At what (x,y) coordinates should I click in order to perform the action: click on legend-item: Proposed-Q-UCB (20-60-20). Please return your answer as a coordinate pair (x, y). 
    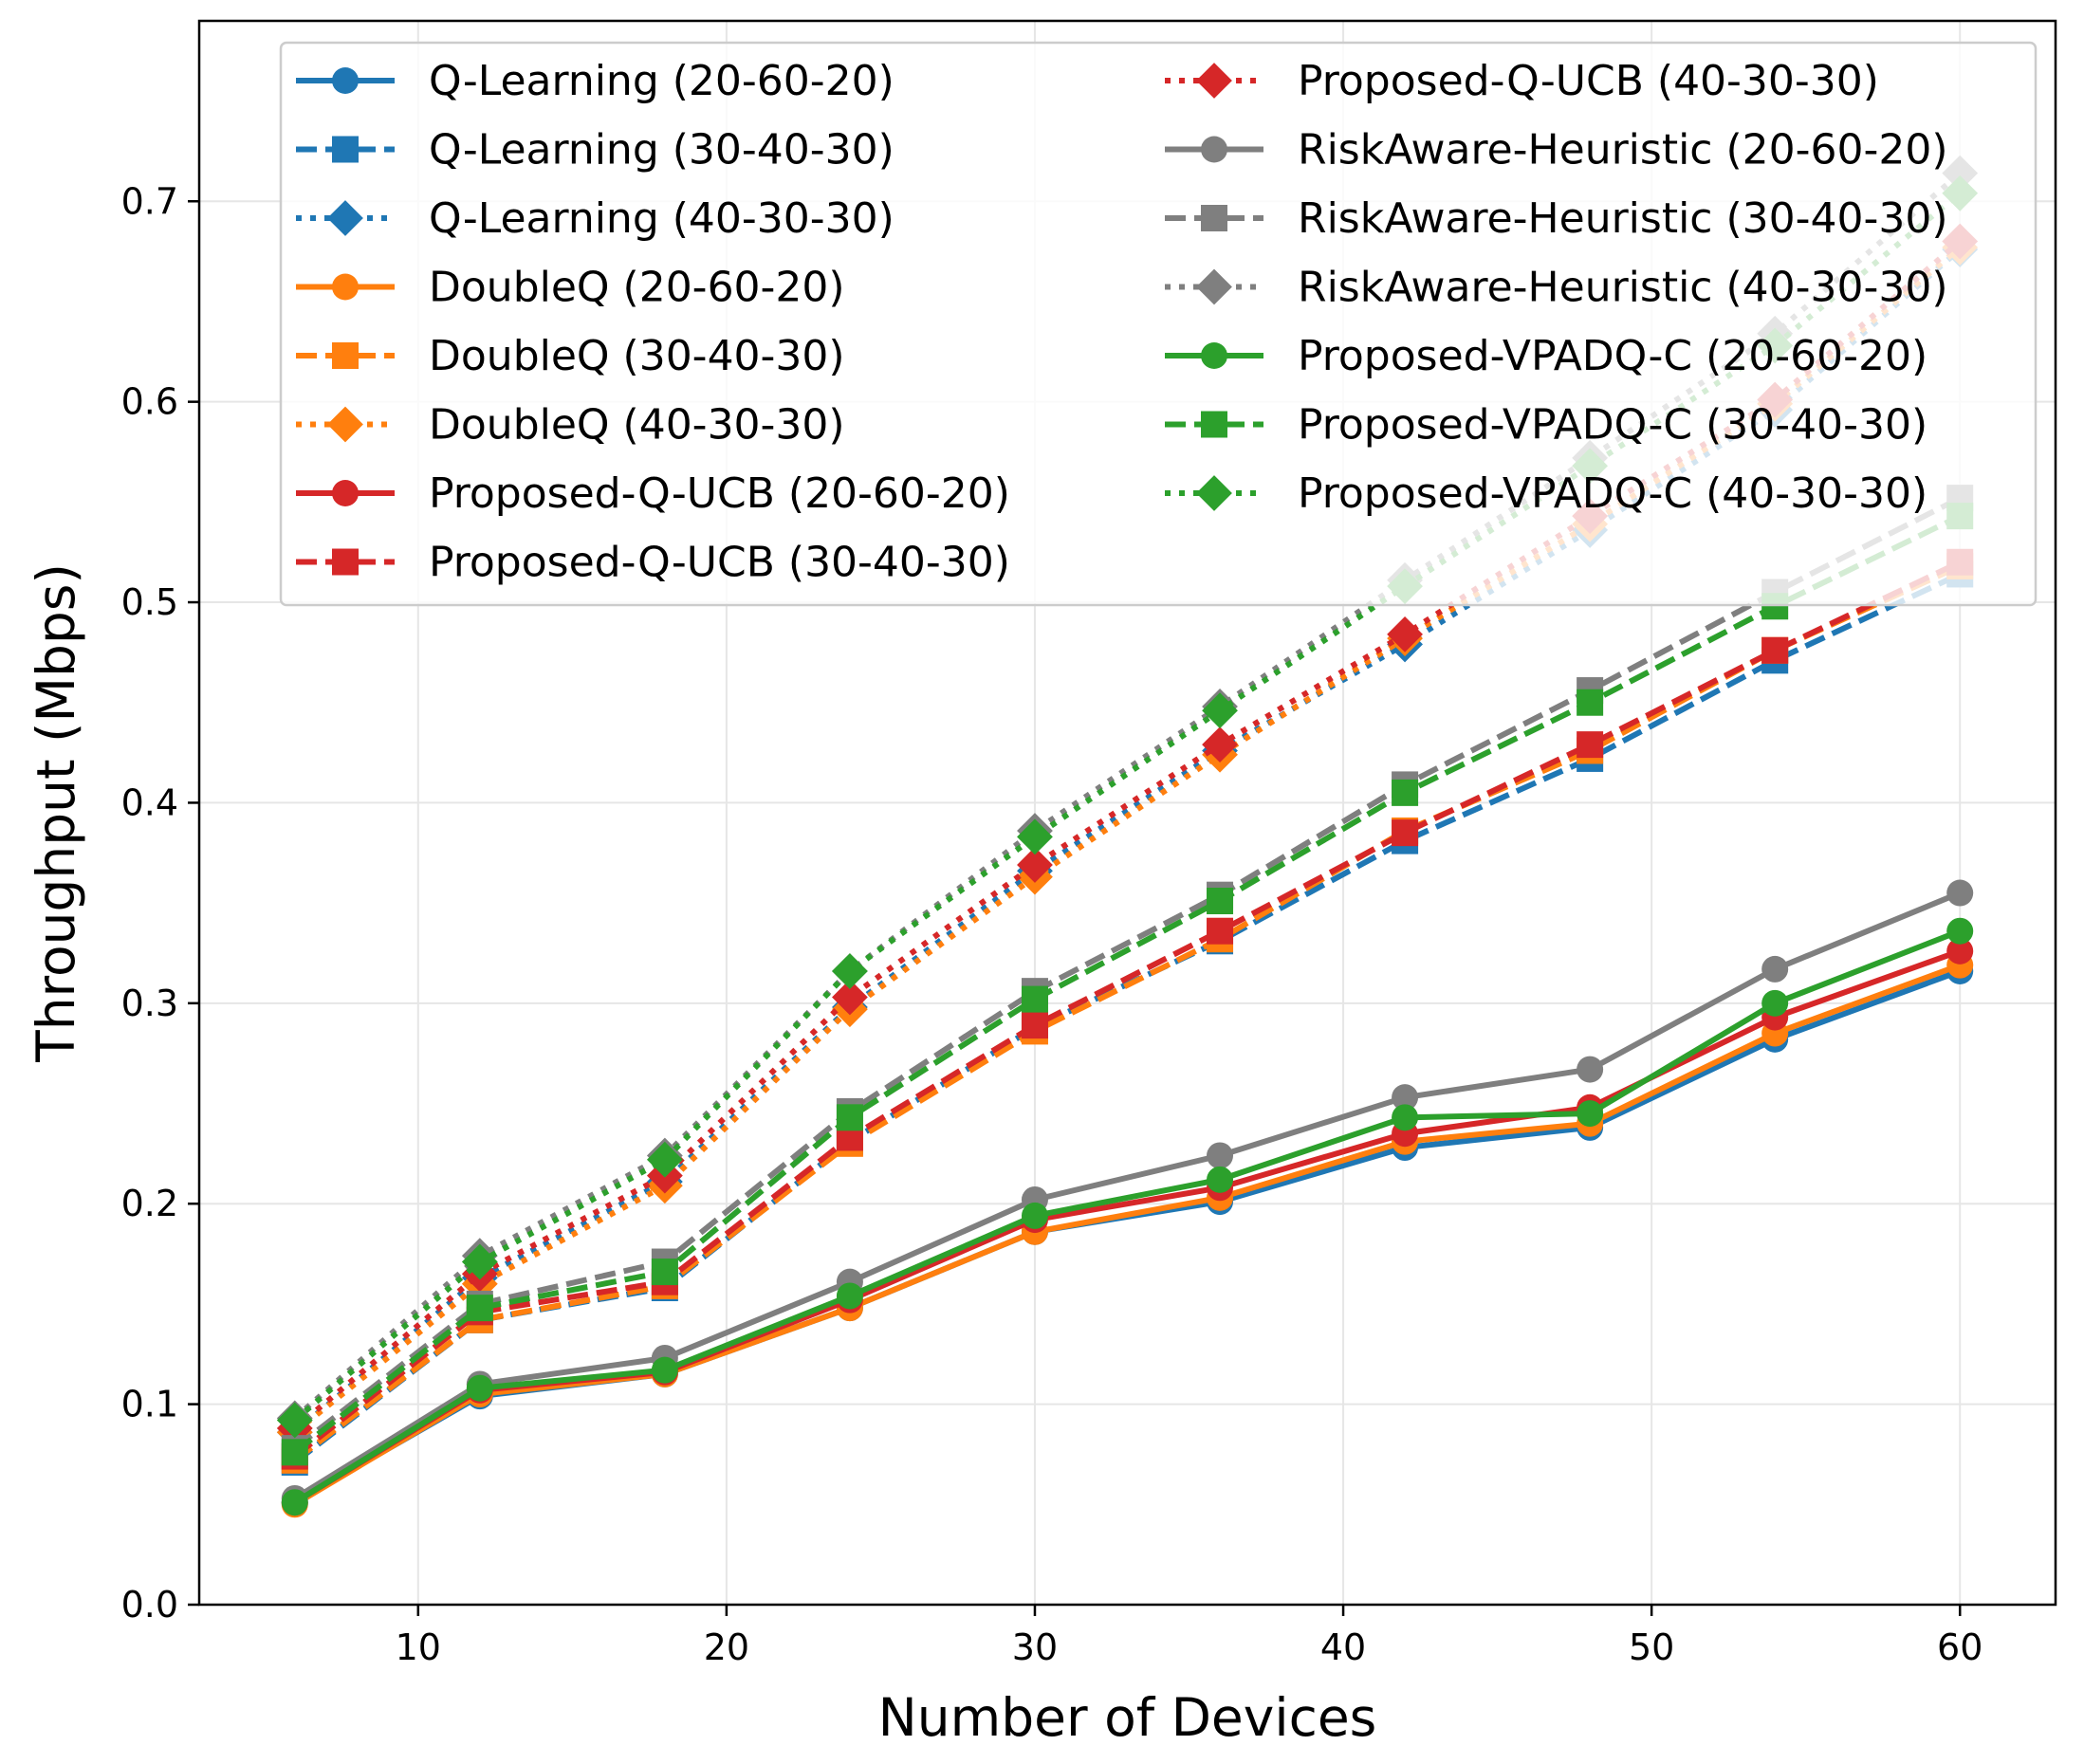
    Looking at the image, I should click on (653, 493).